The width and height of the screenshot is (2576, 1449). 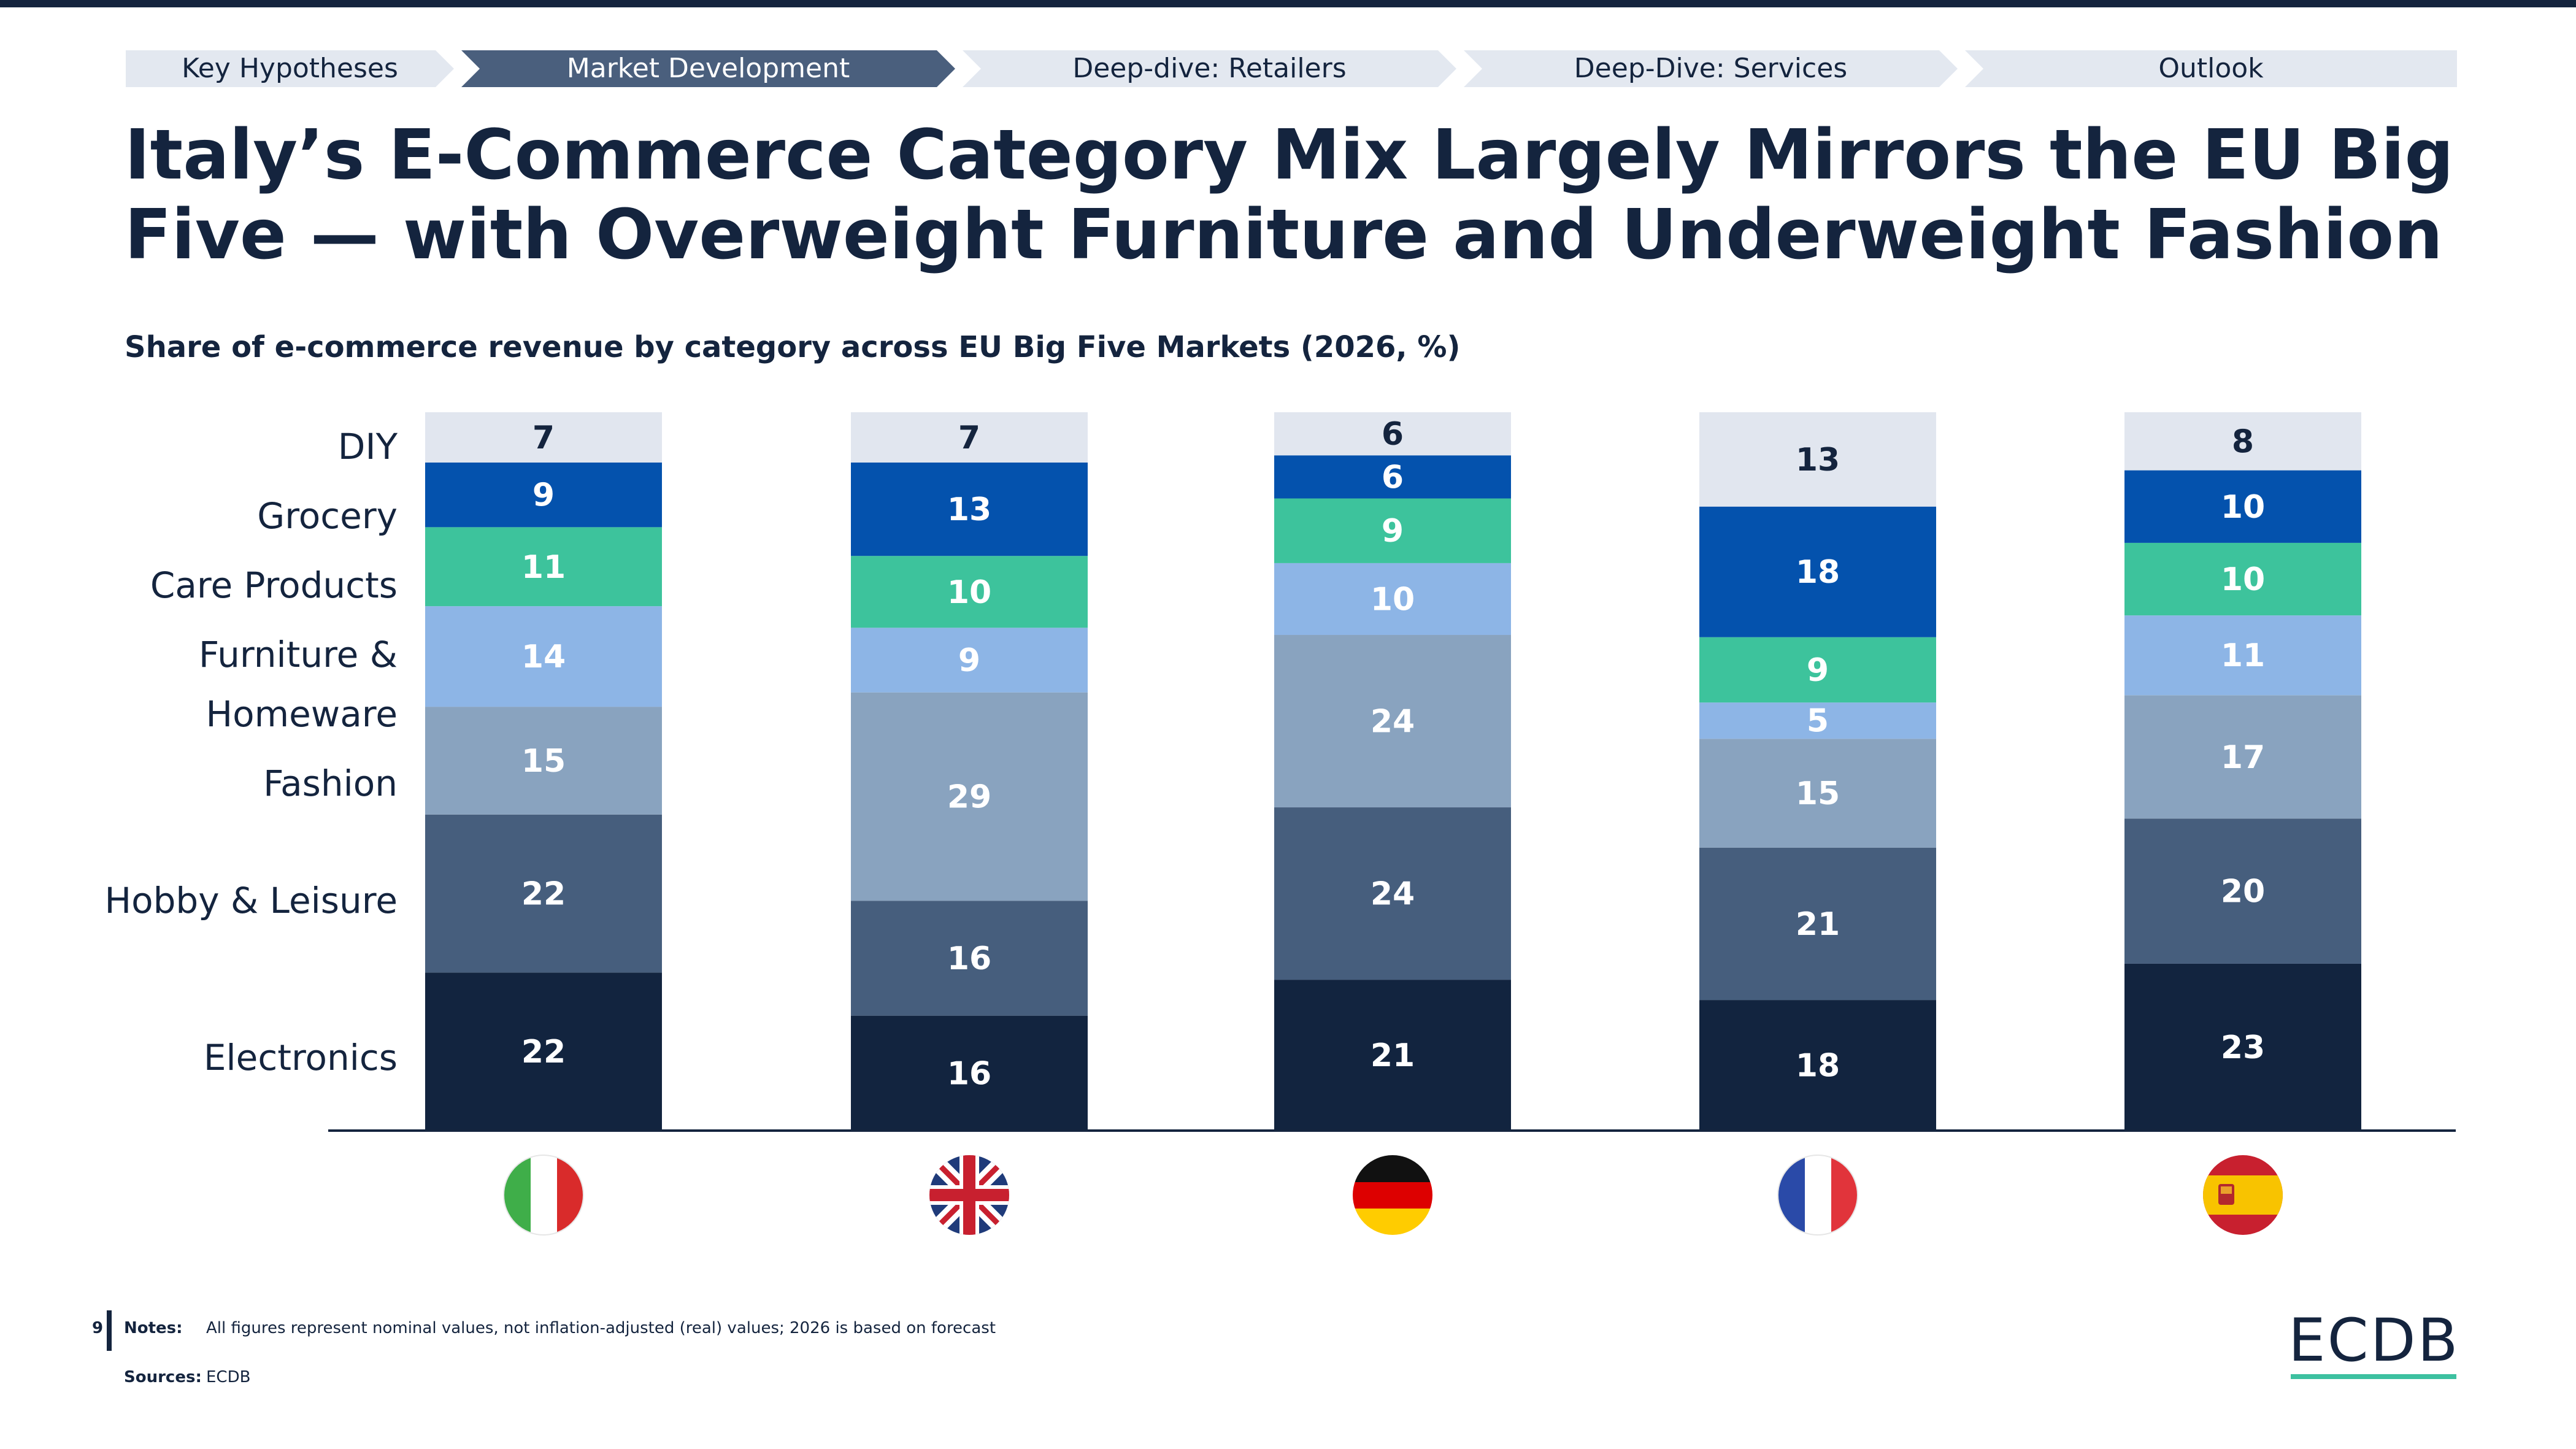 I want to click on bar-segment-united-kingdom-electronics, so click(x=969, y=1073).